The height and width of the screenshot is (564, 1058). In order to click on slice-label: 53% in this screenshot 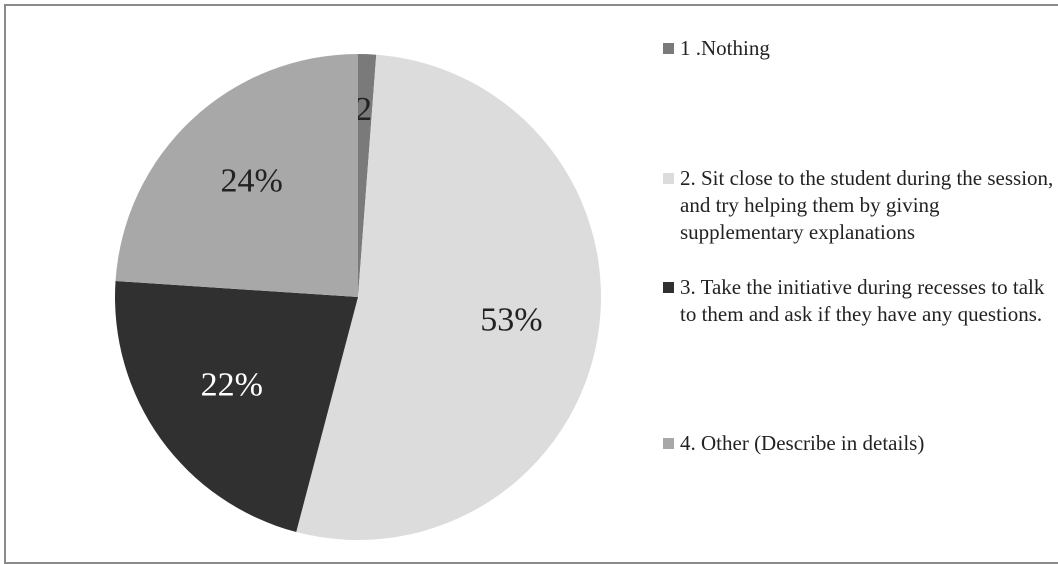, I will do `click(511, 320)`.